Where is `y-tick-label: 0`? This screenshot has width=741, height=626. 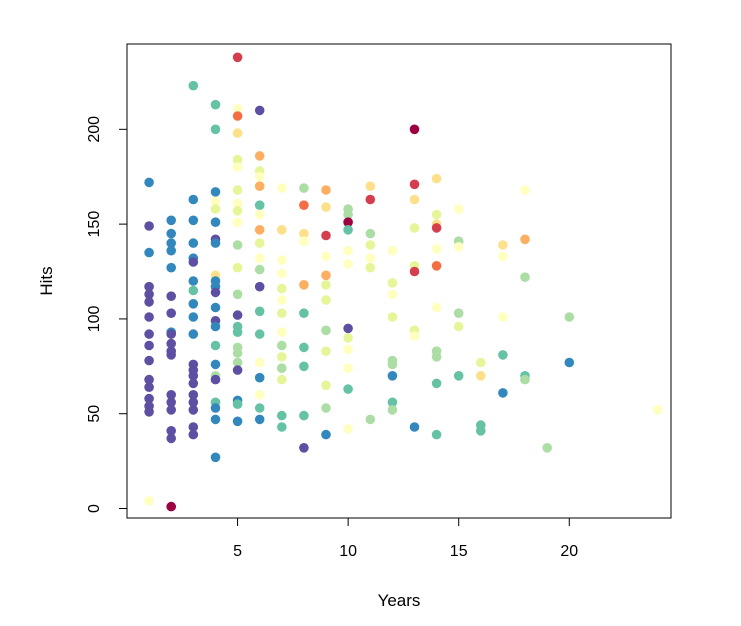 y-tick-label: 0 is located at coordinates (94, 508).